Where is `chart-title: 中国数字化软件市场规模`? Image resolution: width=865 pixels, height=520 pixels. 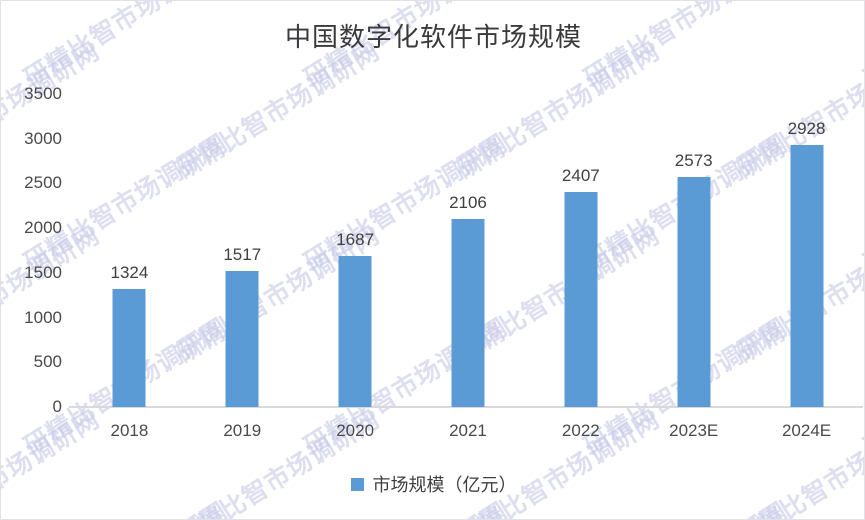 chart-title: 中国数字化软件市场规模 is located at coordinates (433, 38).